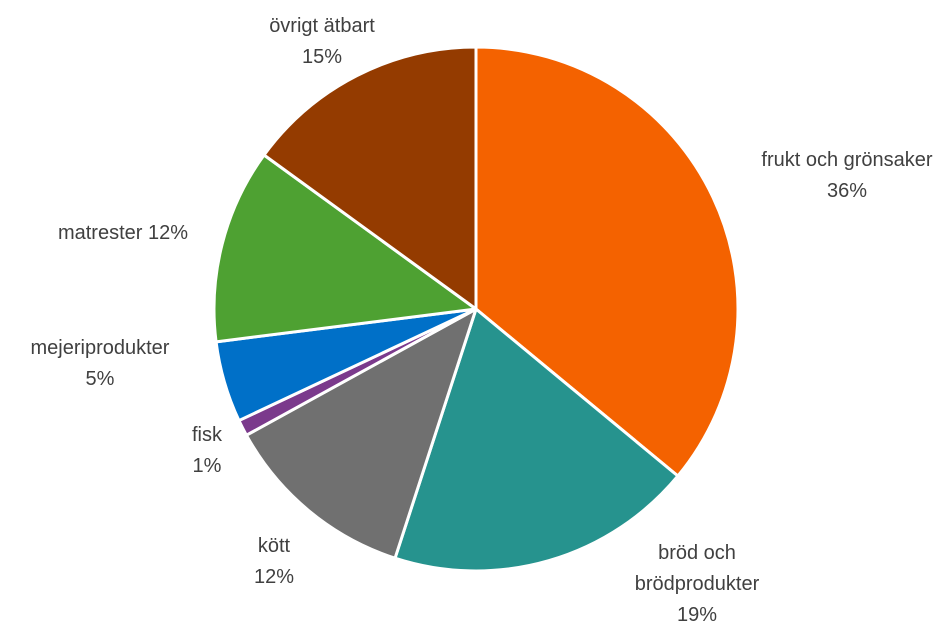 This screenshot has height=629, width=952. Describe the element at coordinates (274, 562) in the screenshot. I see `data-label: kött 12%` at that location.